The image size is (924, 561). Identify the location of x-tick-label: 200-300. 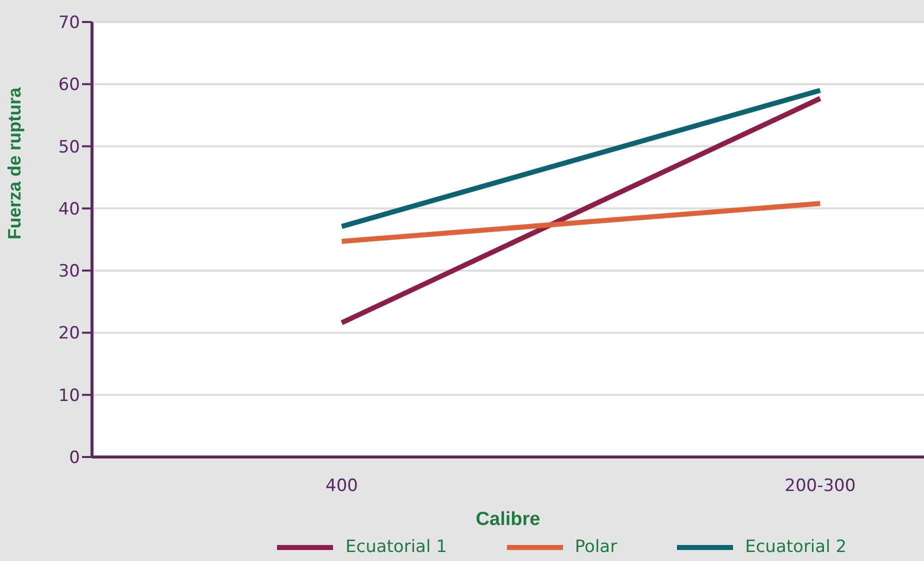
(820, 486).